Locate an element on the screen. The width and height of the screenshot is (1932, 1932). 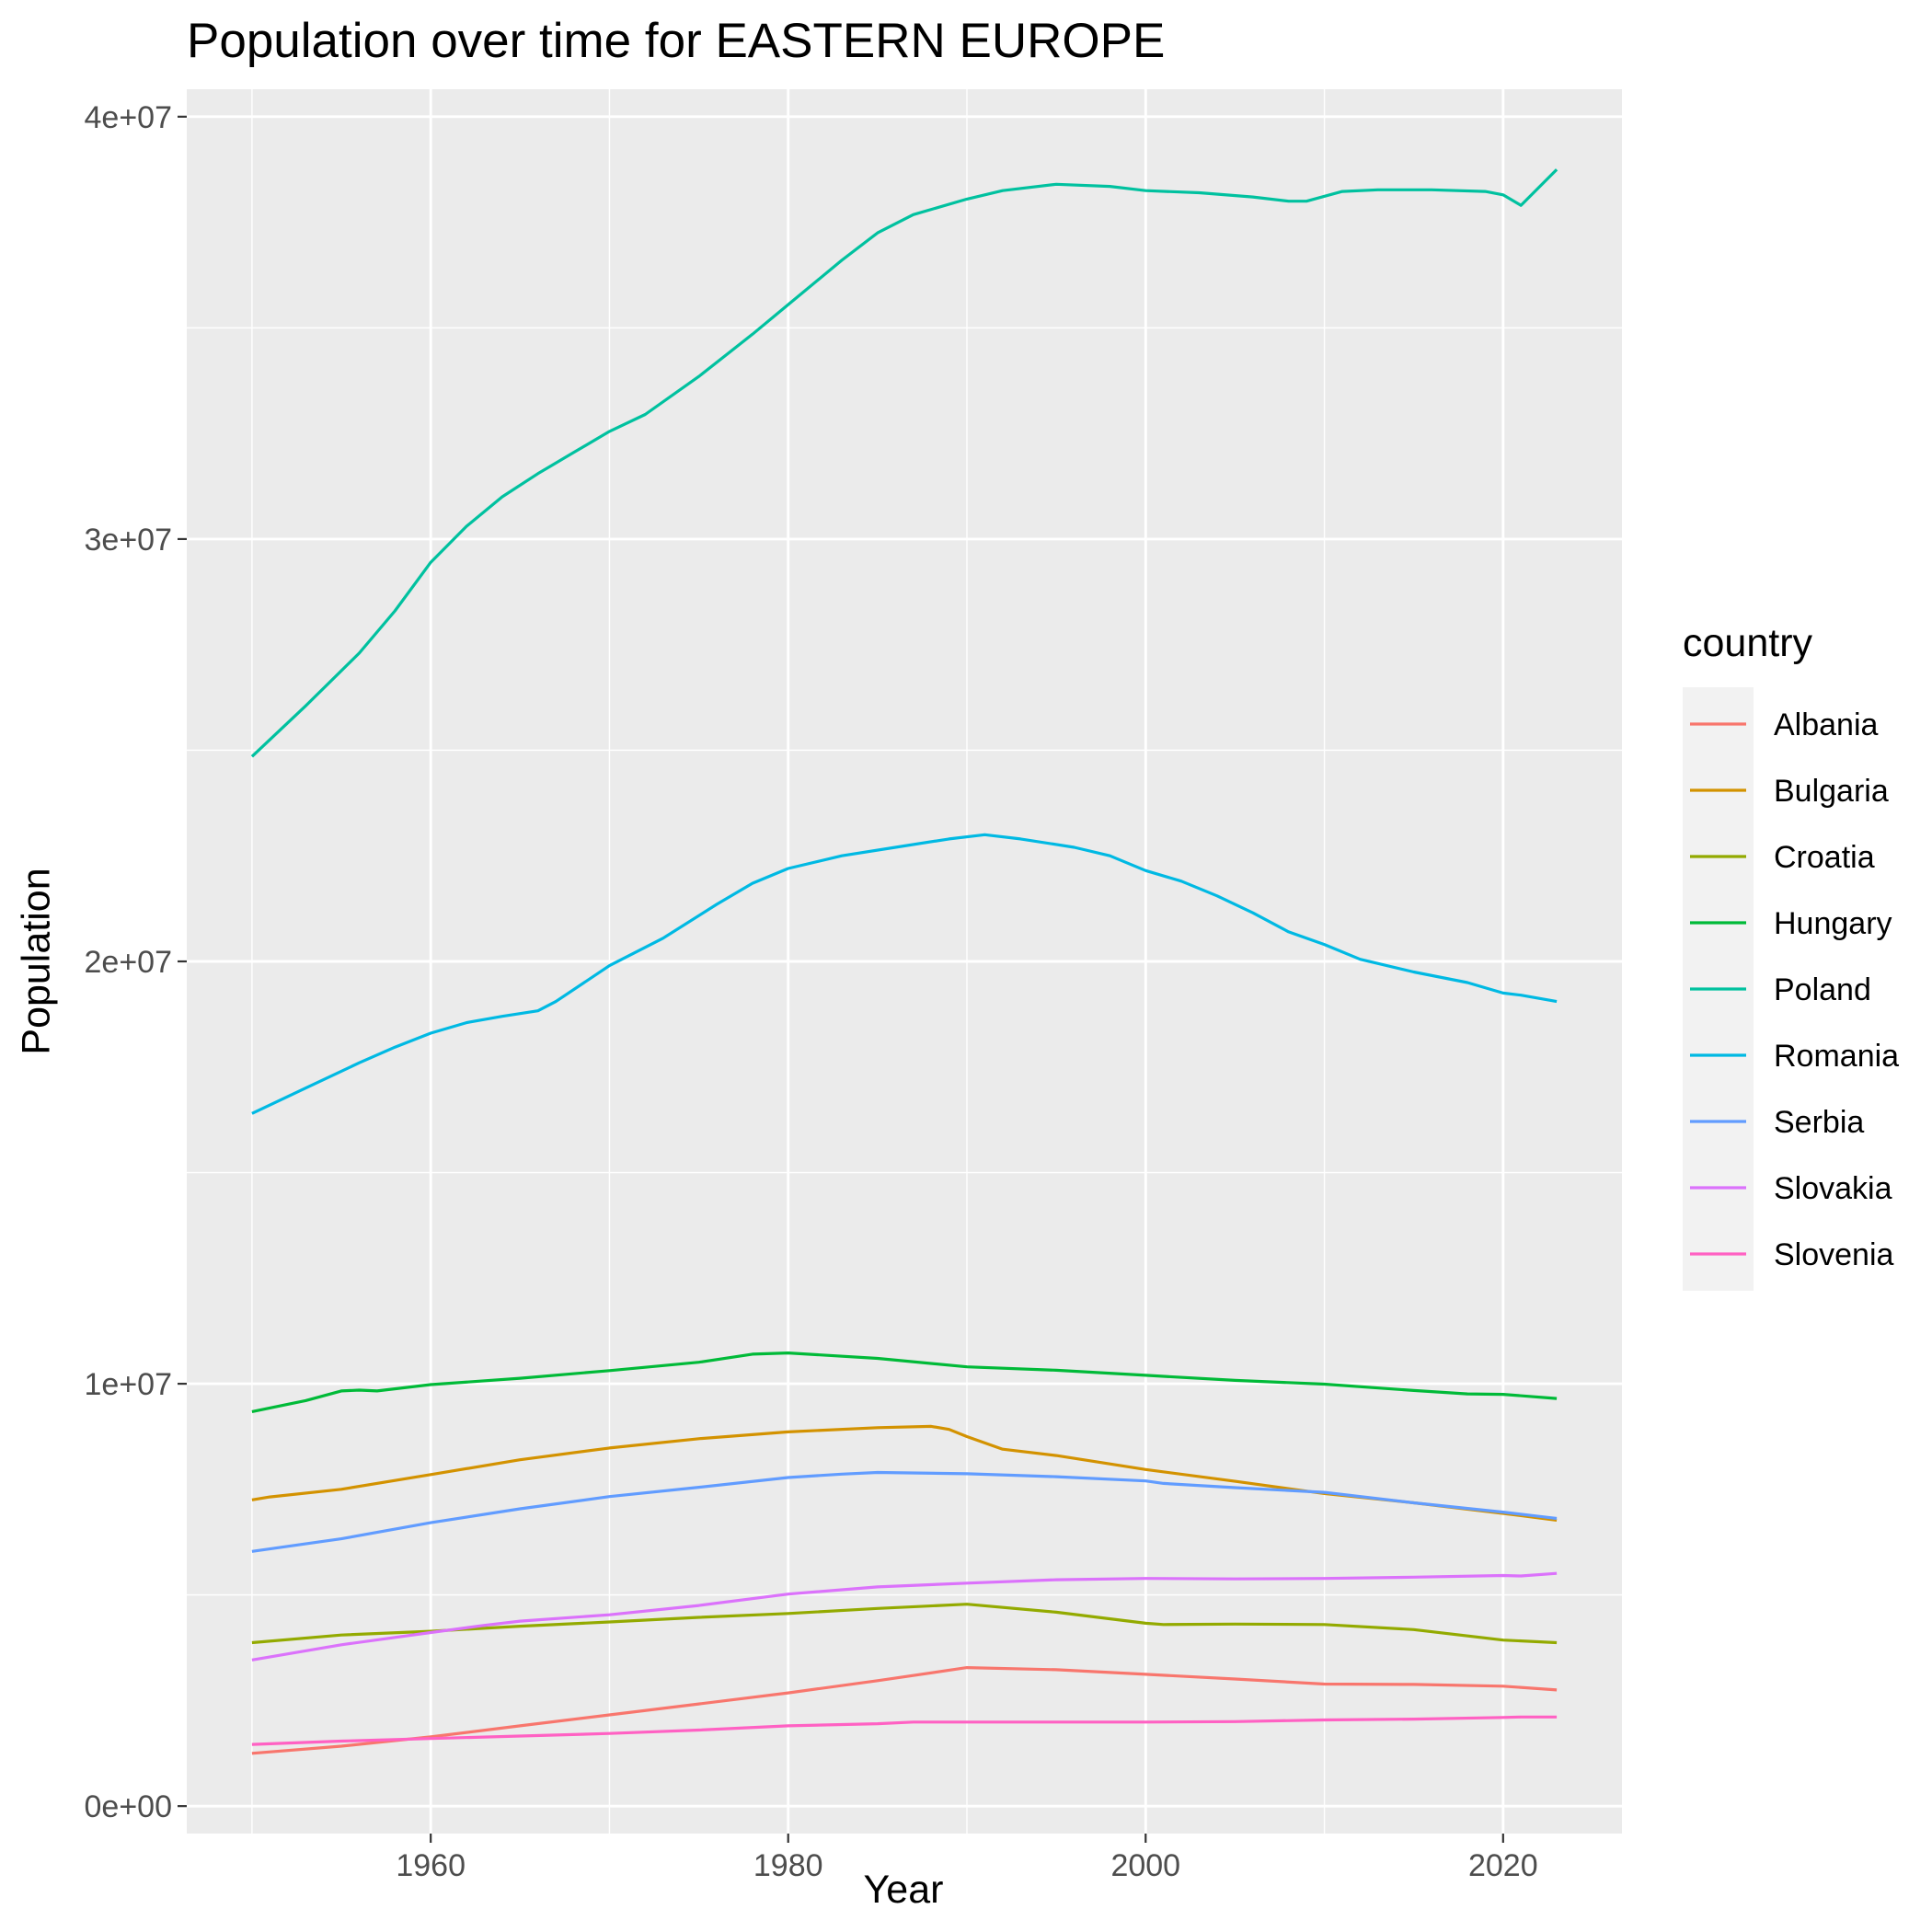
series-line-slovakia is located at coordinates (904, 1616).